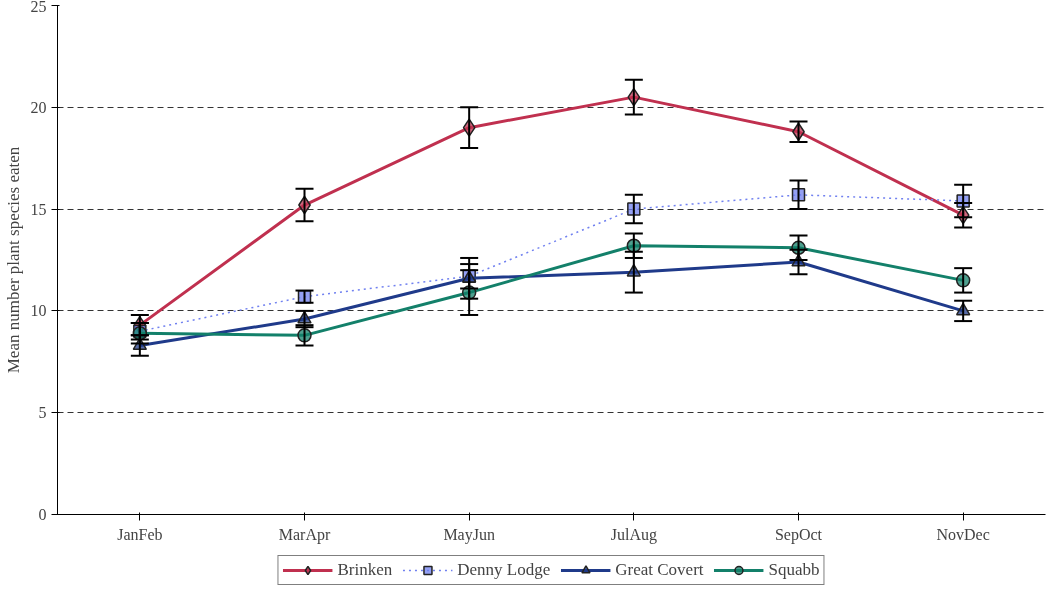  I want to click on legend-label: Brinken, so click(365, 570).